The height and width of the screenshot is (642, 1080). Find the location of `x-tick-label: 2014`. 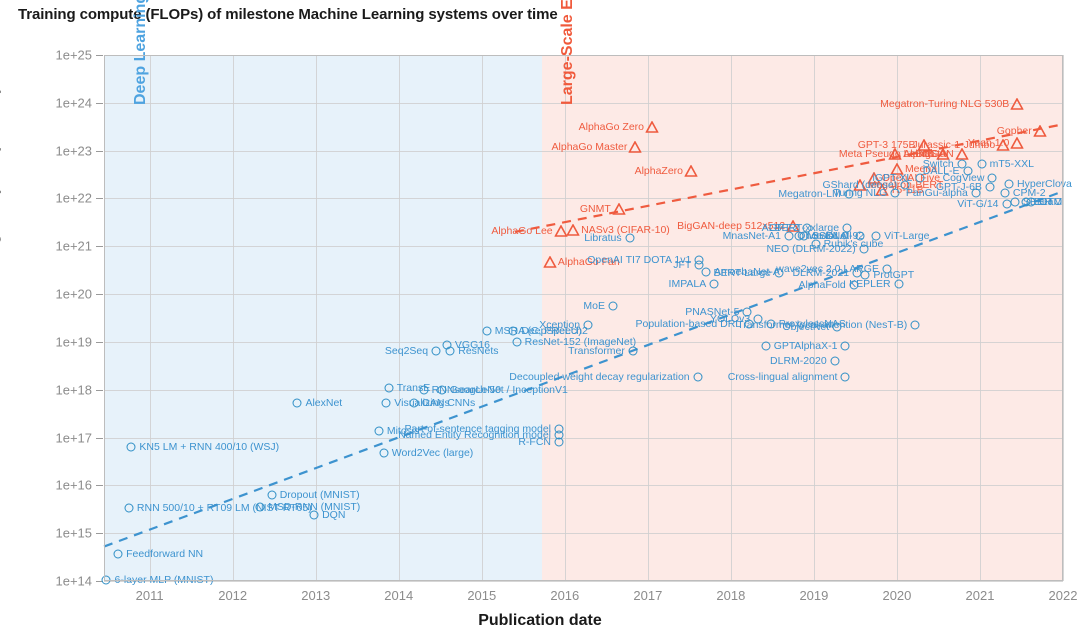

x-tick-label: 2014 is located at coordinates (399, 595).